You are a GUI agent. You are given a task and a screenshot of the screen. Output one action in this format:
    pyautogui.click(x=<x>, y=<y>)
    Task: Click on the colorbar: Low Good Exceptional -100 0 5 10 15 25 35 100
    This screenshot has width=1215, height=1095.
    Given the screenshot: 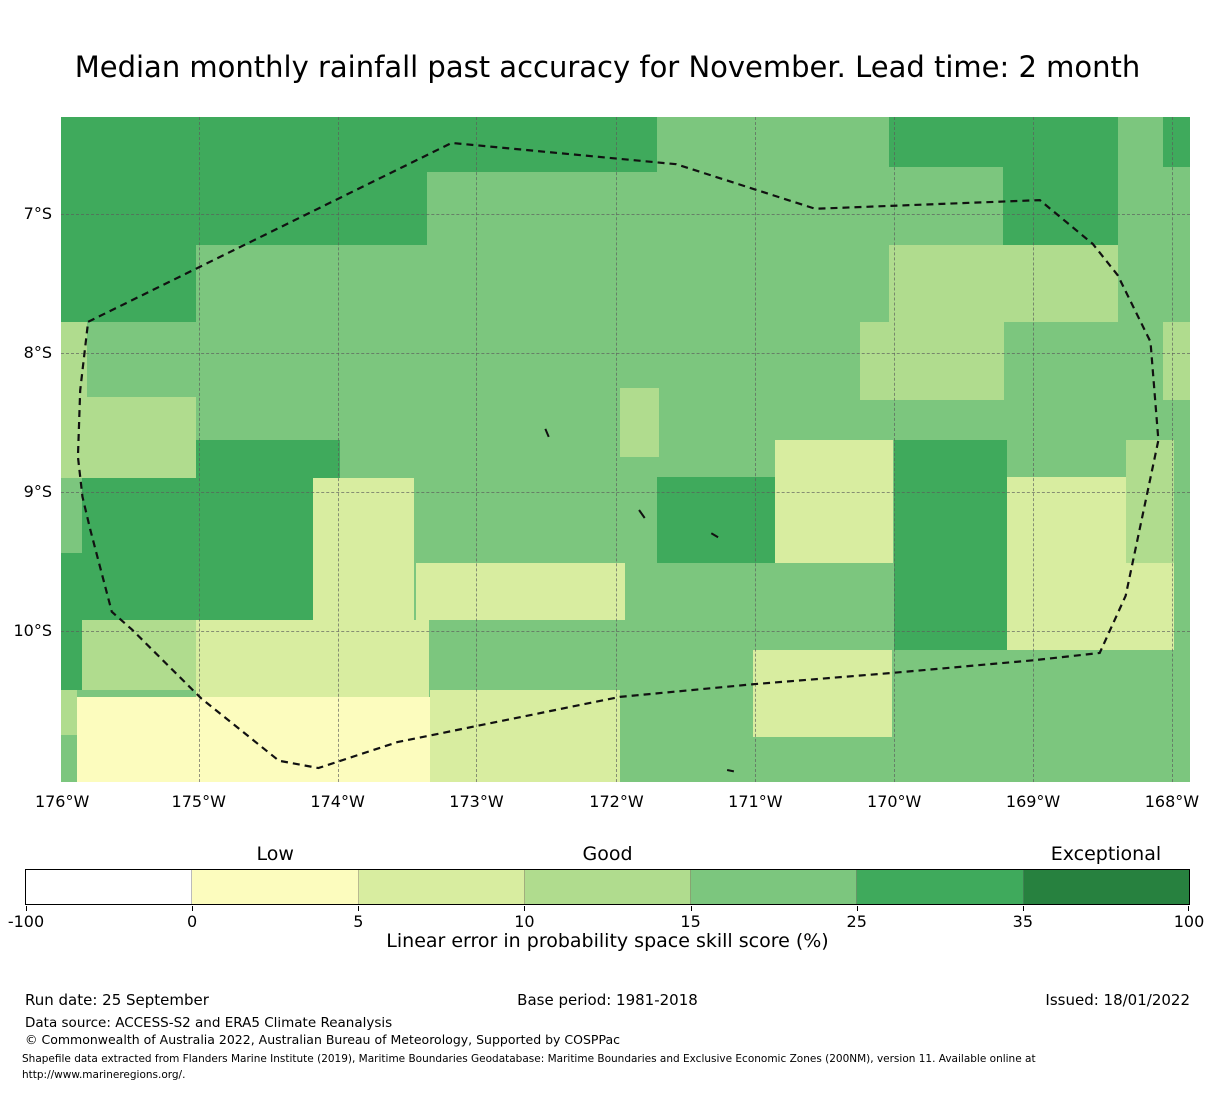 What is the action you would take?
    pyautogui.click(x=606, y=887)
    